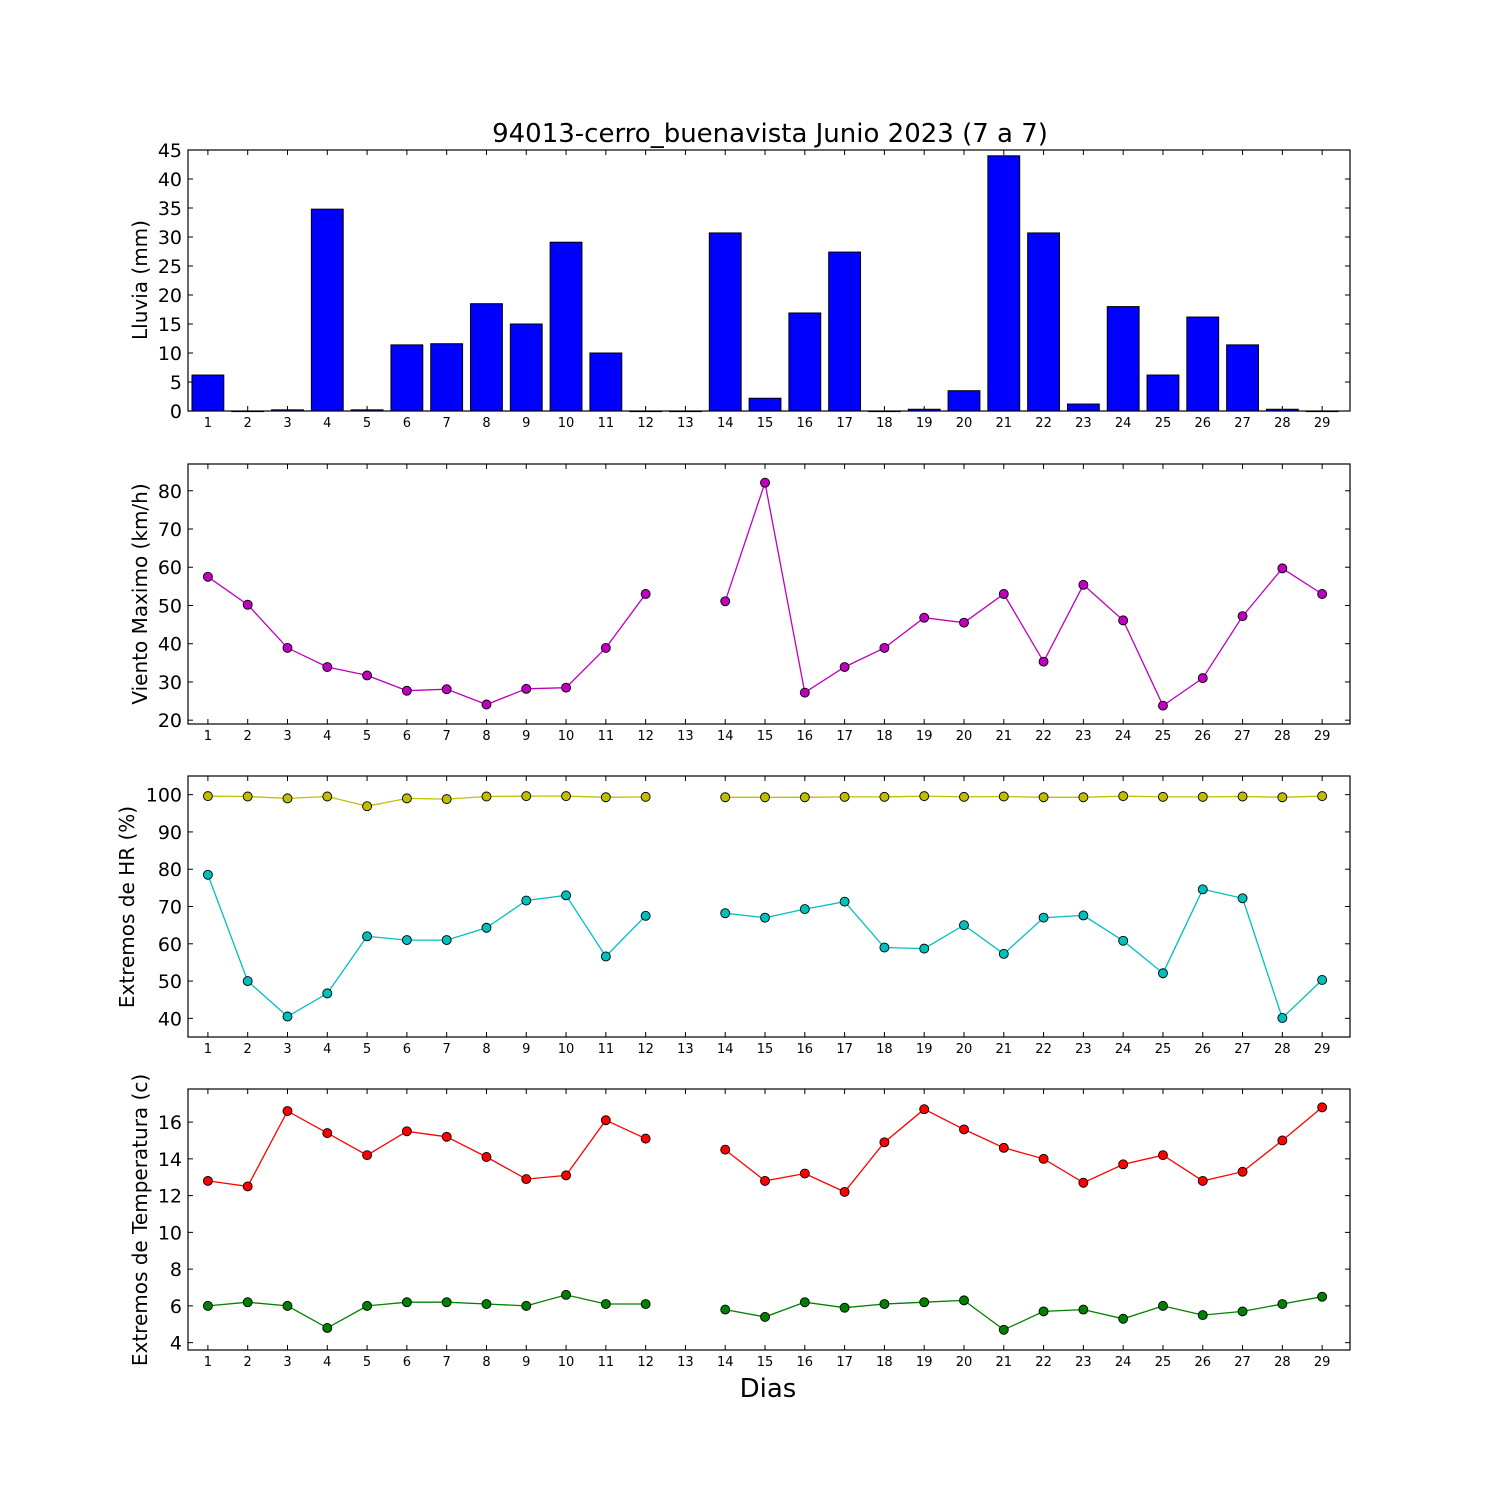 The width and height of the screenshot is (1500, 1500). I want to click on y-tick-label: 16, so click(170, 1123).